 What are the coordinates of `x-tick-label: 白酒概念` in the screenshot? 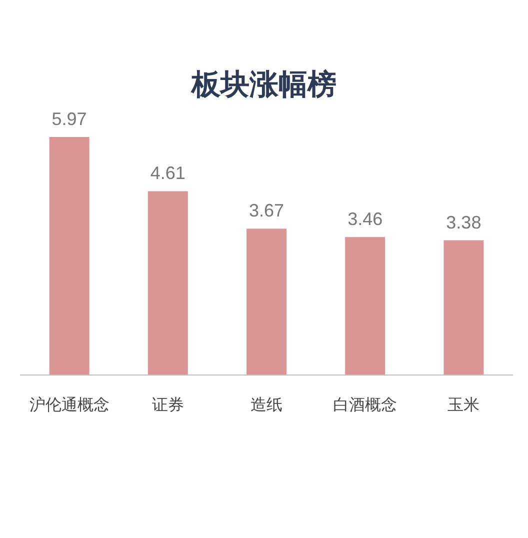 It's located at (365, 405).